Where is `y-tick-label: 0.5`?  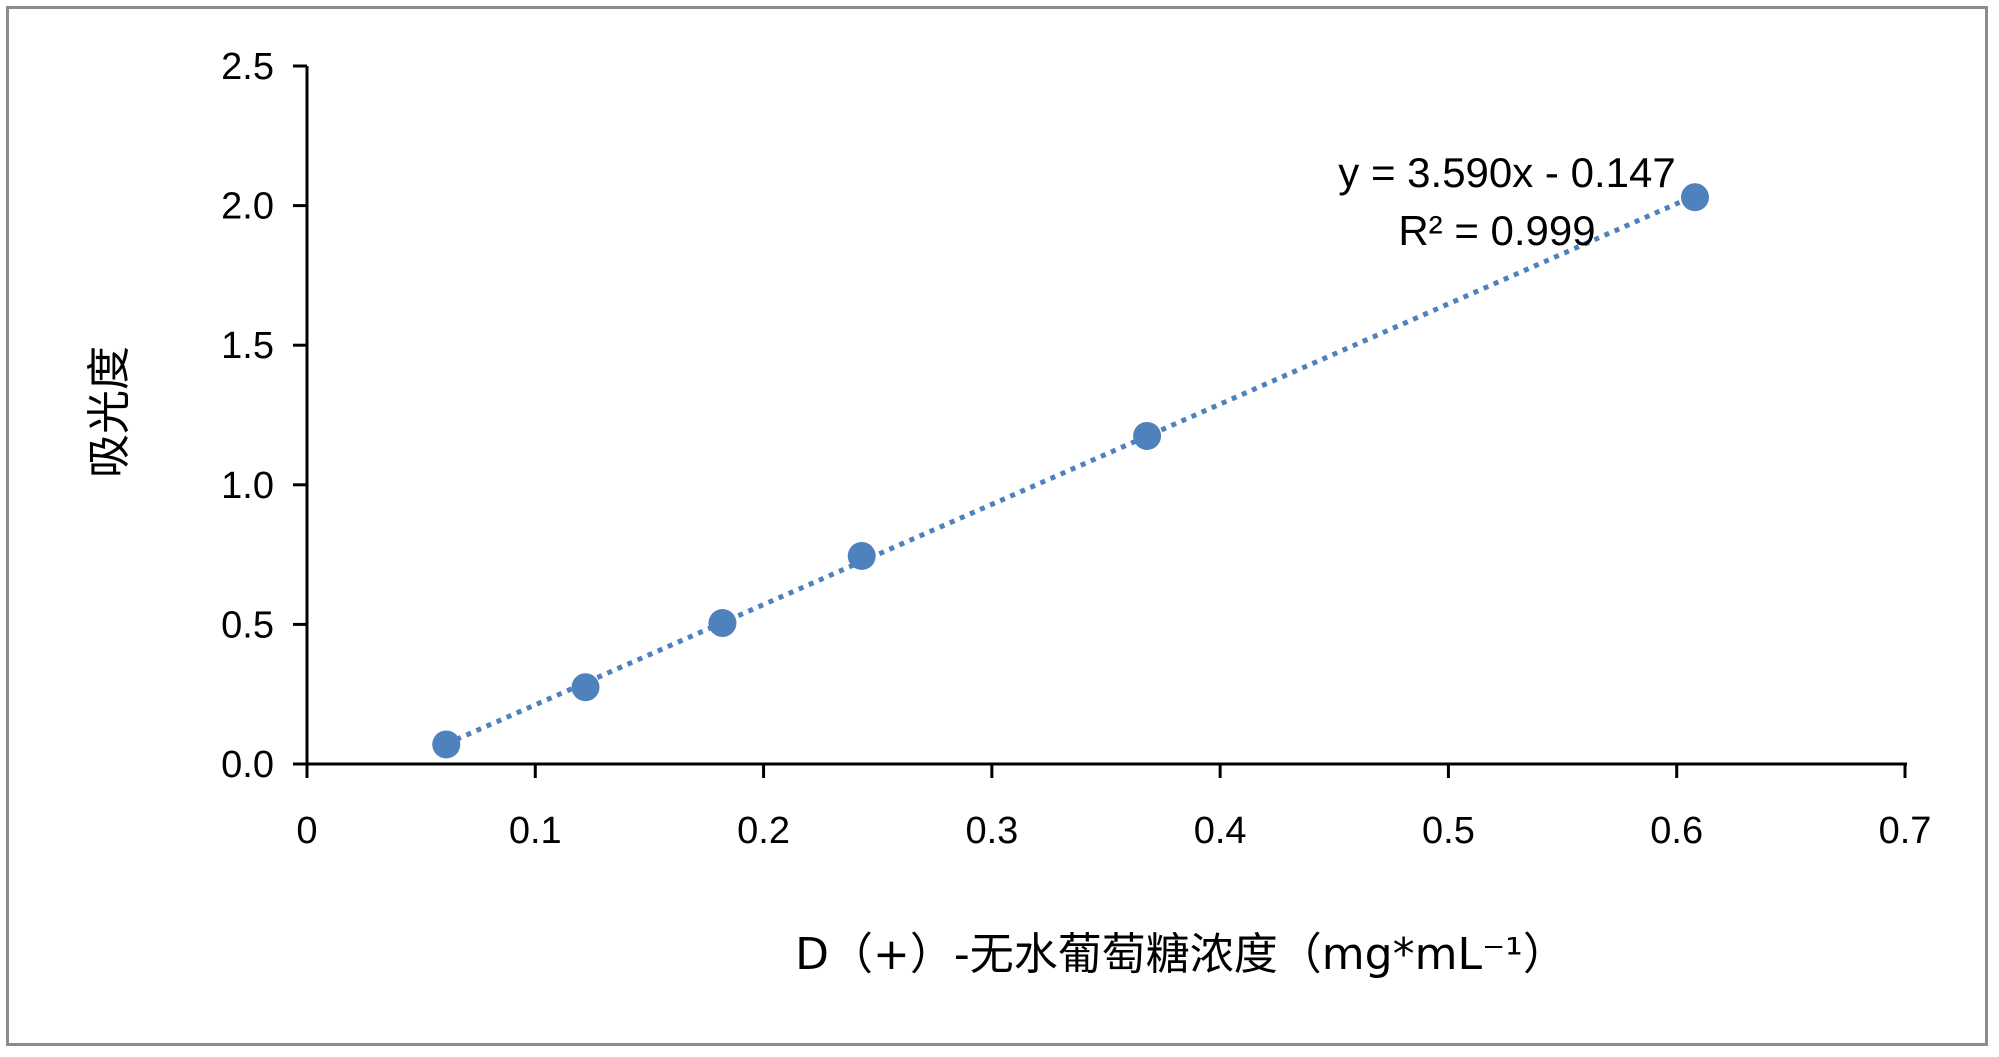
y-tick-label: 0.5 is located at coordinates (247, 625).